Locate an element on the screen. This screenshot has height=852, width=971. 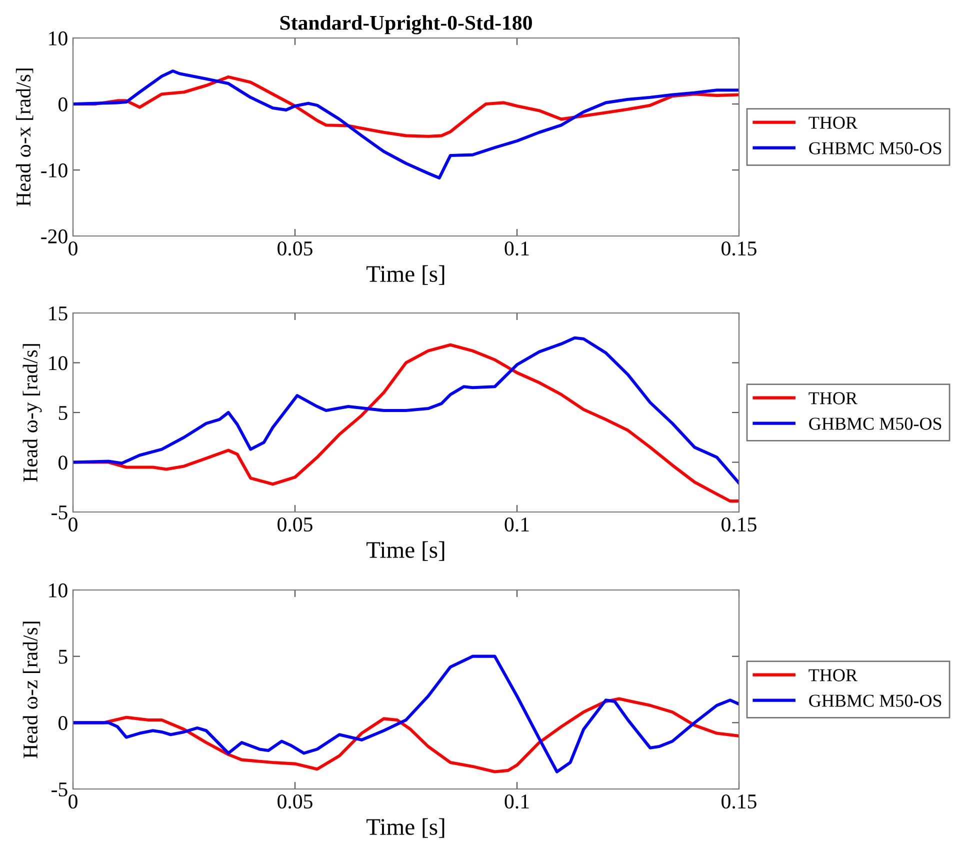
y-axis-title: Head ω-x [rad/s] is located at coordinates (25, 137).